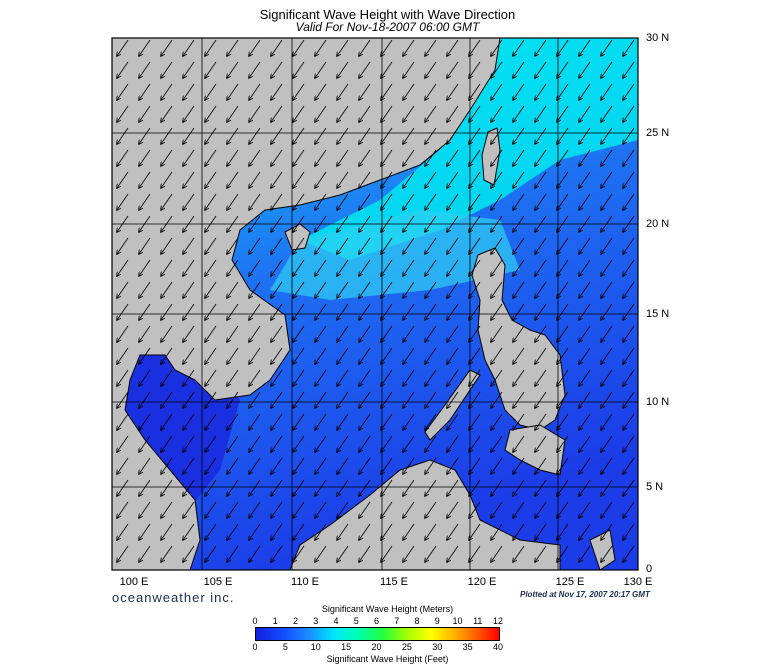 The width and height of the screenshot is (775, 665). What do you see at coordinates (497, 621) in the screenshot?
I see `meters-tick: 12` at bounding box center [497, 621].